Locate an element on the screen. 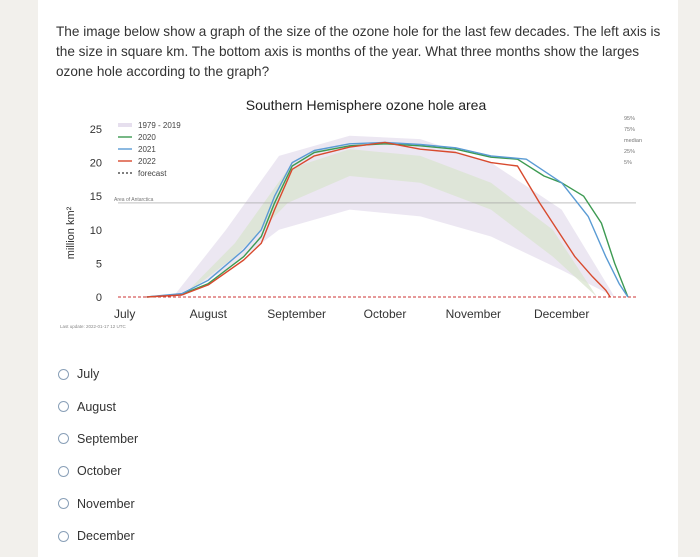  option-september: September is located at coordinates (98, 439).